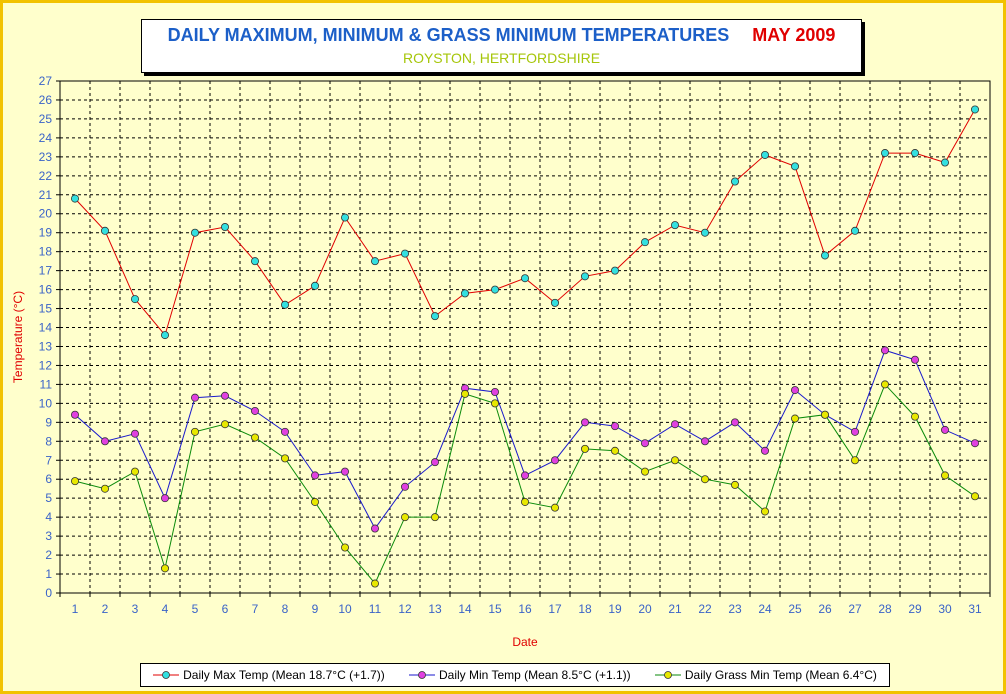  Describe the element at coordinates (645, 609) in the screenshot. I see `x-tick-label: 20` at that location.